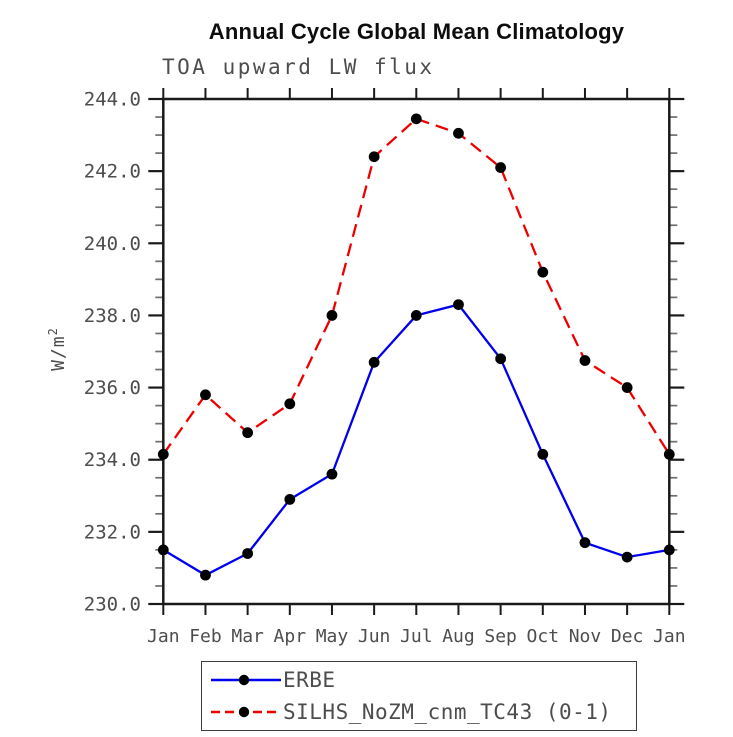 The image size is (733, 737). I want to click on legend-label-silhs: SILHS_NoZM_cnm_TC43 (0-1), so click(447, 711).